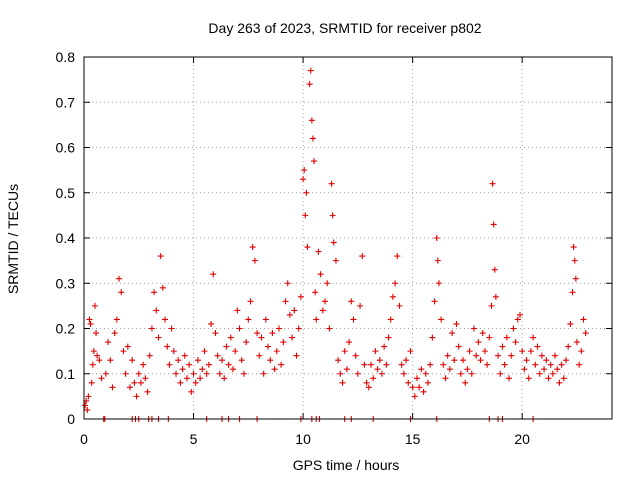 This screenshot has height=480, width=640. What do you see at coordinates (71, 419) in the screenshot?
I see `y-tick-label: 0` at bounding box center [71, 419].